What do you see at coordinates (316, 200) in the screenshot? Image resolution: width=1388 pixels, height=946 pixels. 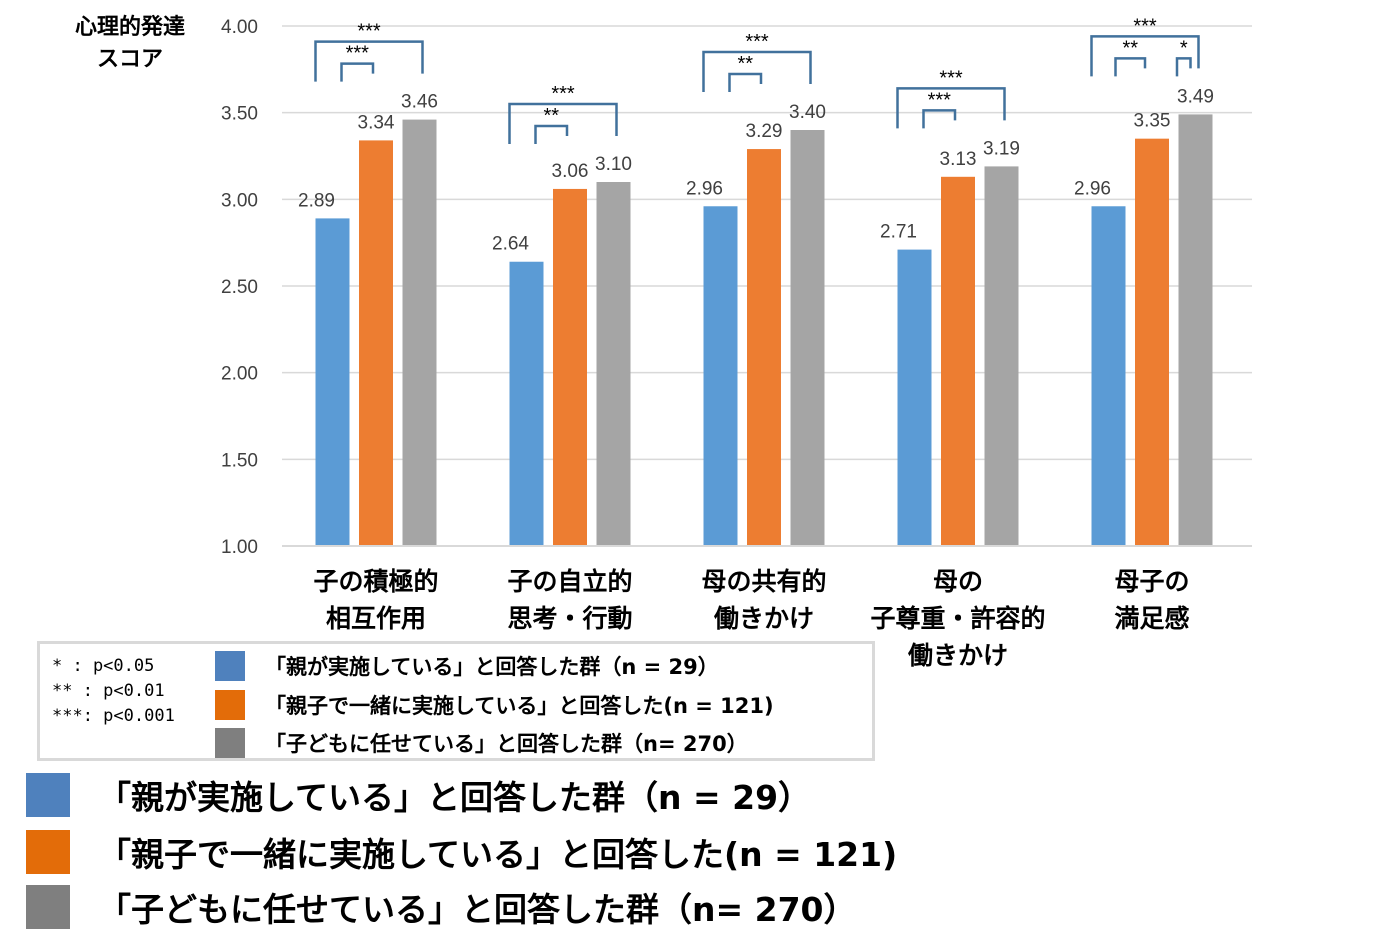 I see `data-label: 2.89` at bounding box center [316, 200].